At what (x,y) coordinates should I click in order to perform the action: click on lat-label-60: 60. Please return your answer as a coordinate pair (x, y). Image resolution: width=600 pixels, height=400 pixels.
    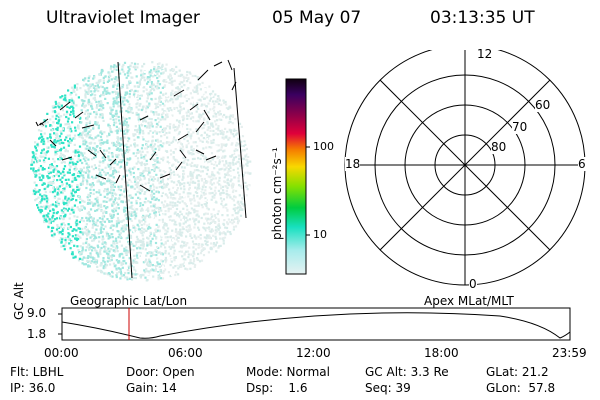
    Looking at the image, I should click on (543, 105).